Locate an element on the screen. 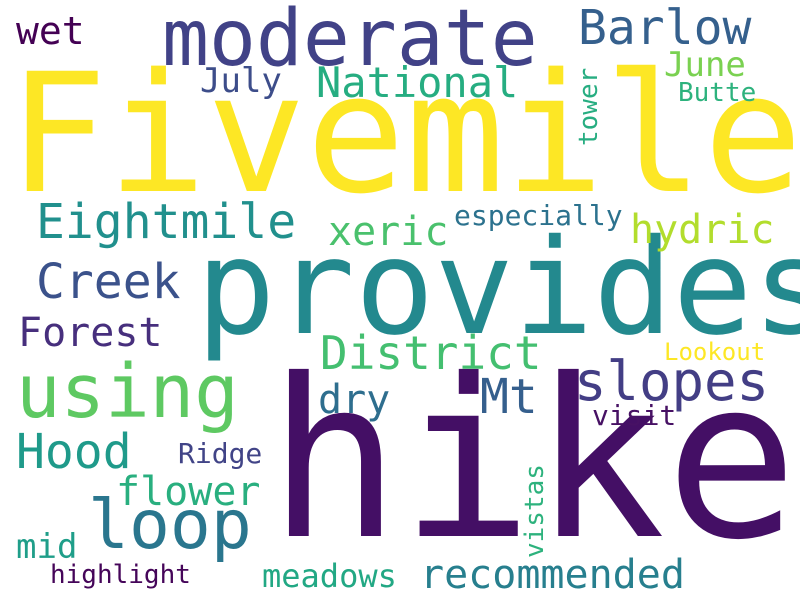 The image size is (800, 600). word-creek: Creek is located at coordinates (108, 282).